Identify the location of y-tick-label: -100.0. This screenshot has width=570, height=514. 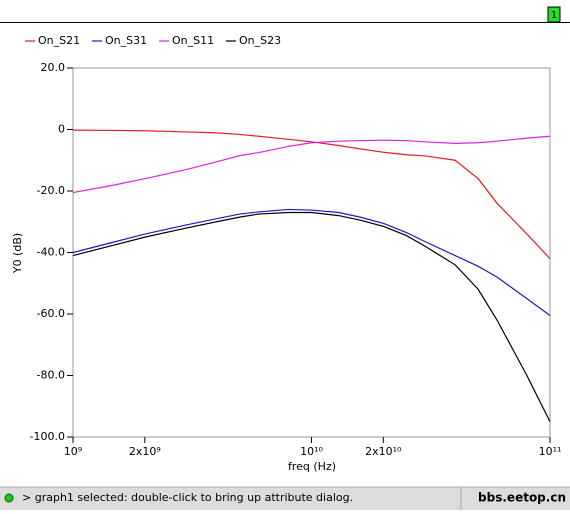
(47, 436).